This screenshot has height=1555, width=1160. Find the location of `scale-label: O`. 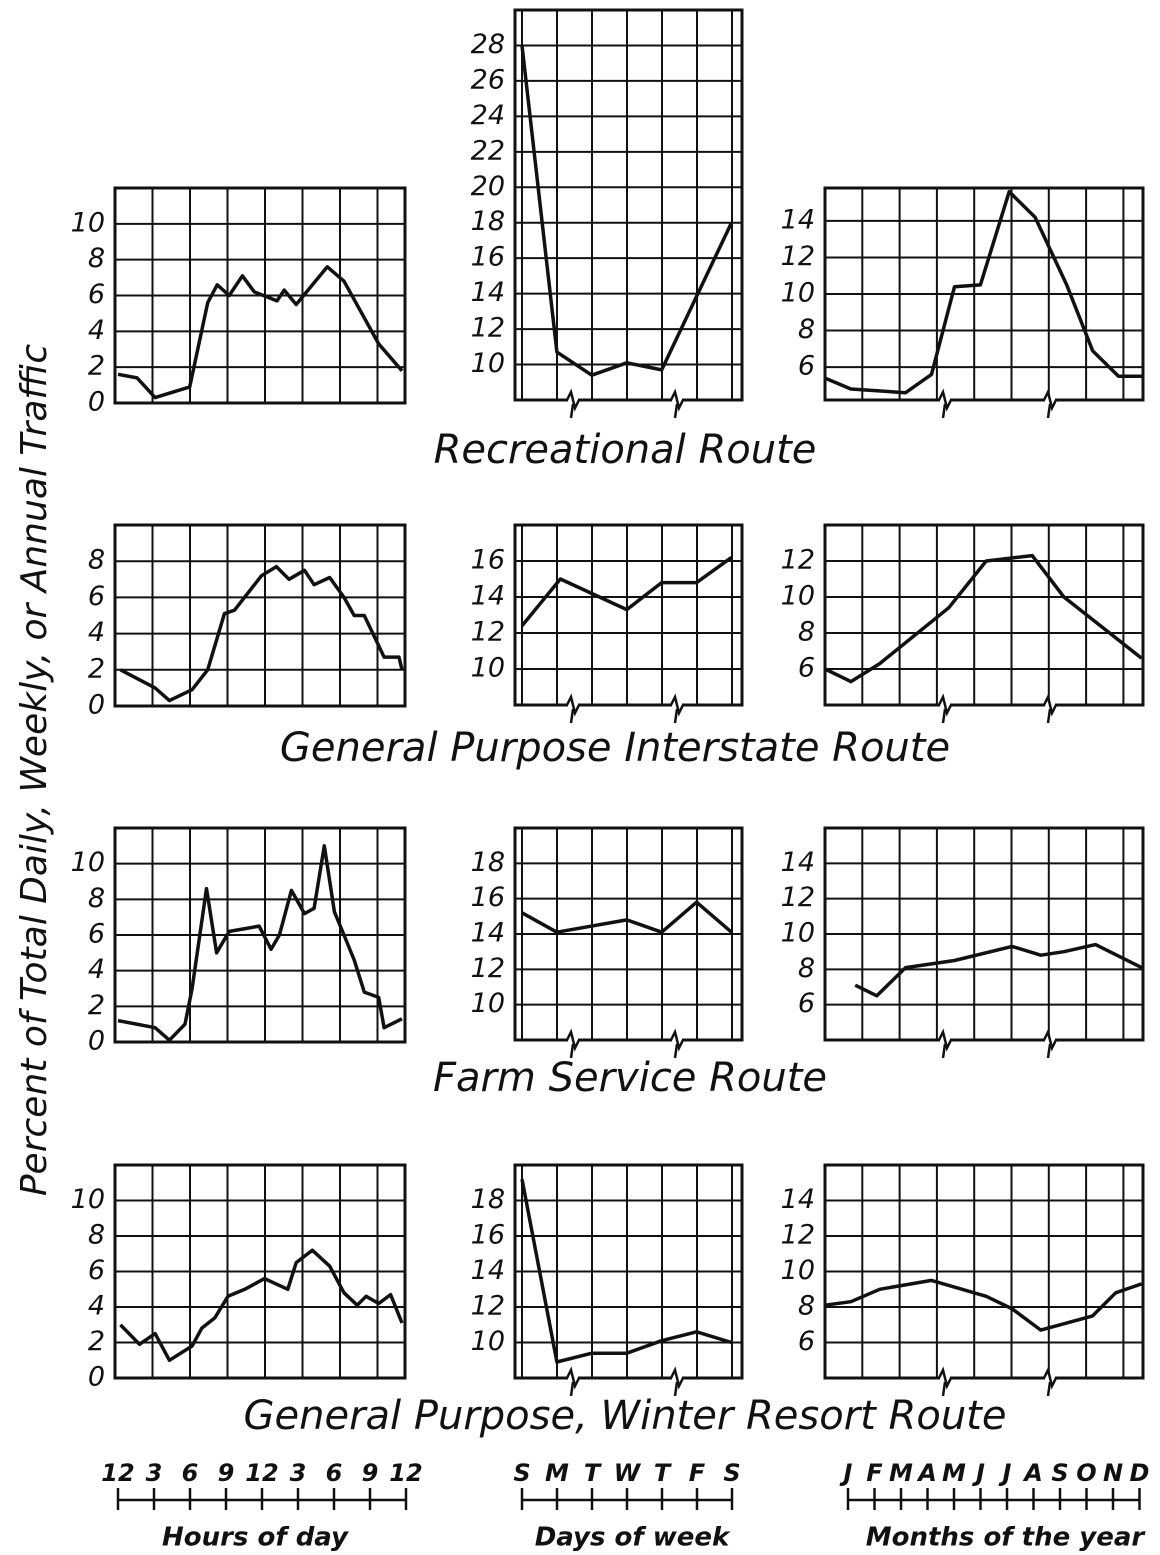

scale-label: O is located at coordinates (1086, 1473).